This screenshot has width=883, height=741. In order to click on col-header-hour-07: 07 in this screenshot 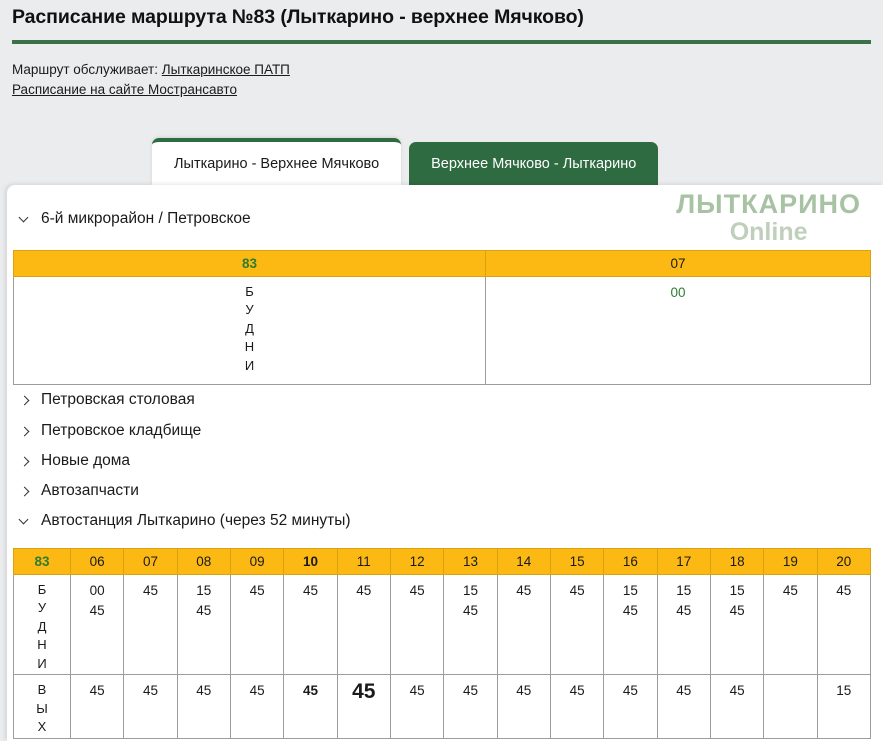, I will do `click(150, 561)`.